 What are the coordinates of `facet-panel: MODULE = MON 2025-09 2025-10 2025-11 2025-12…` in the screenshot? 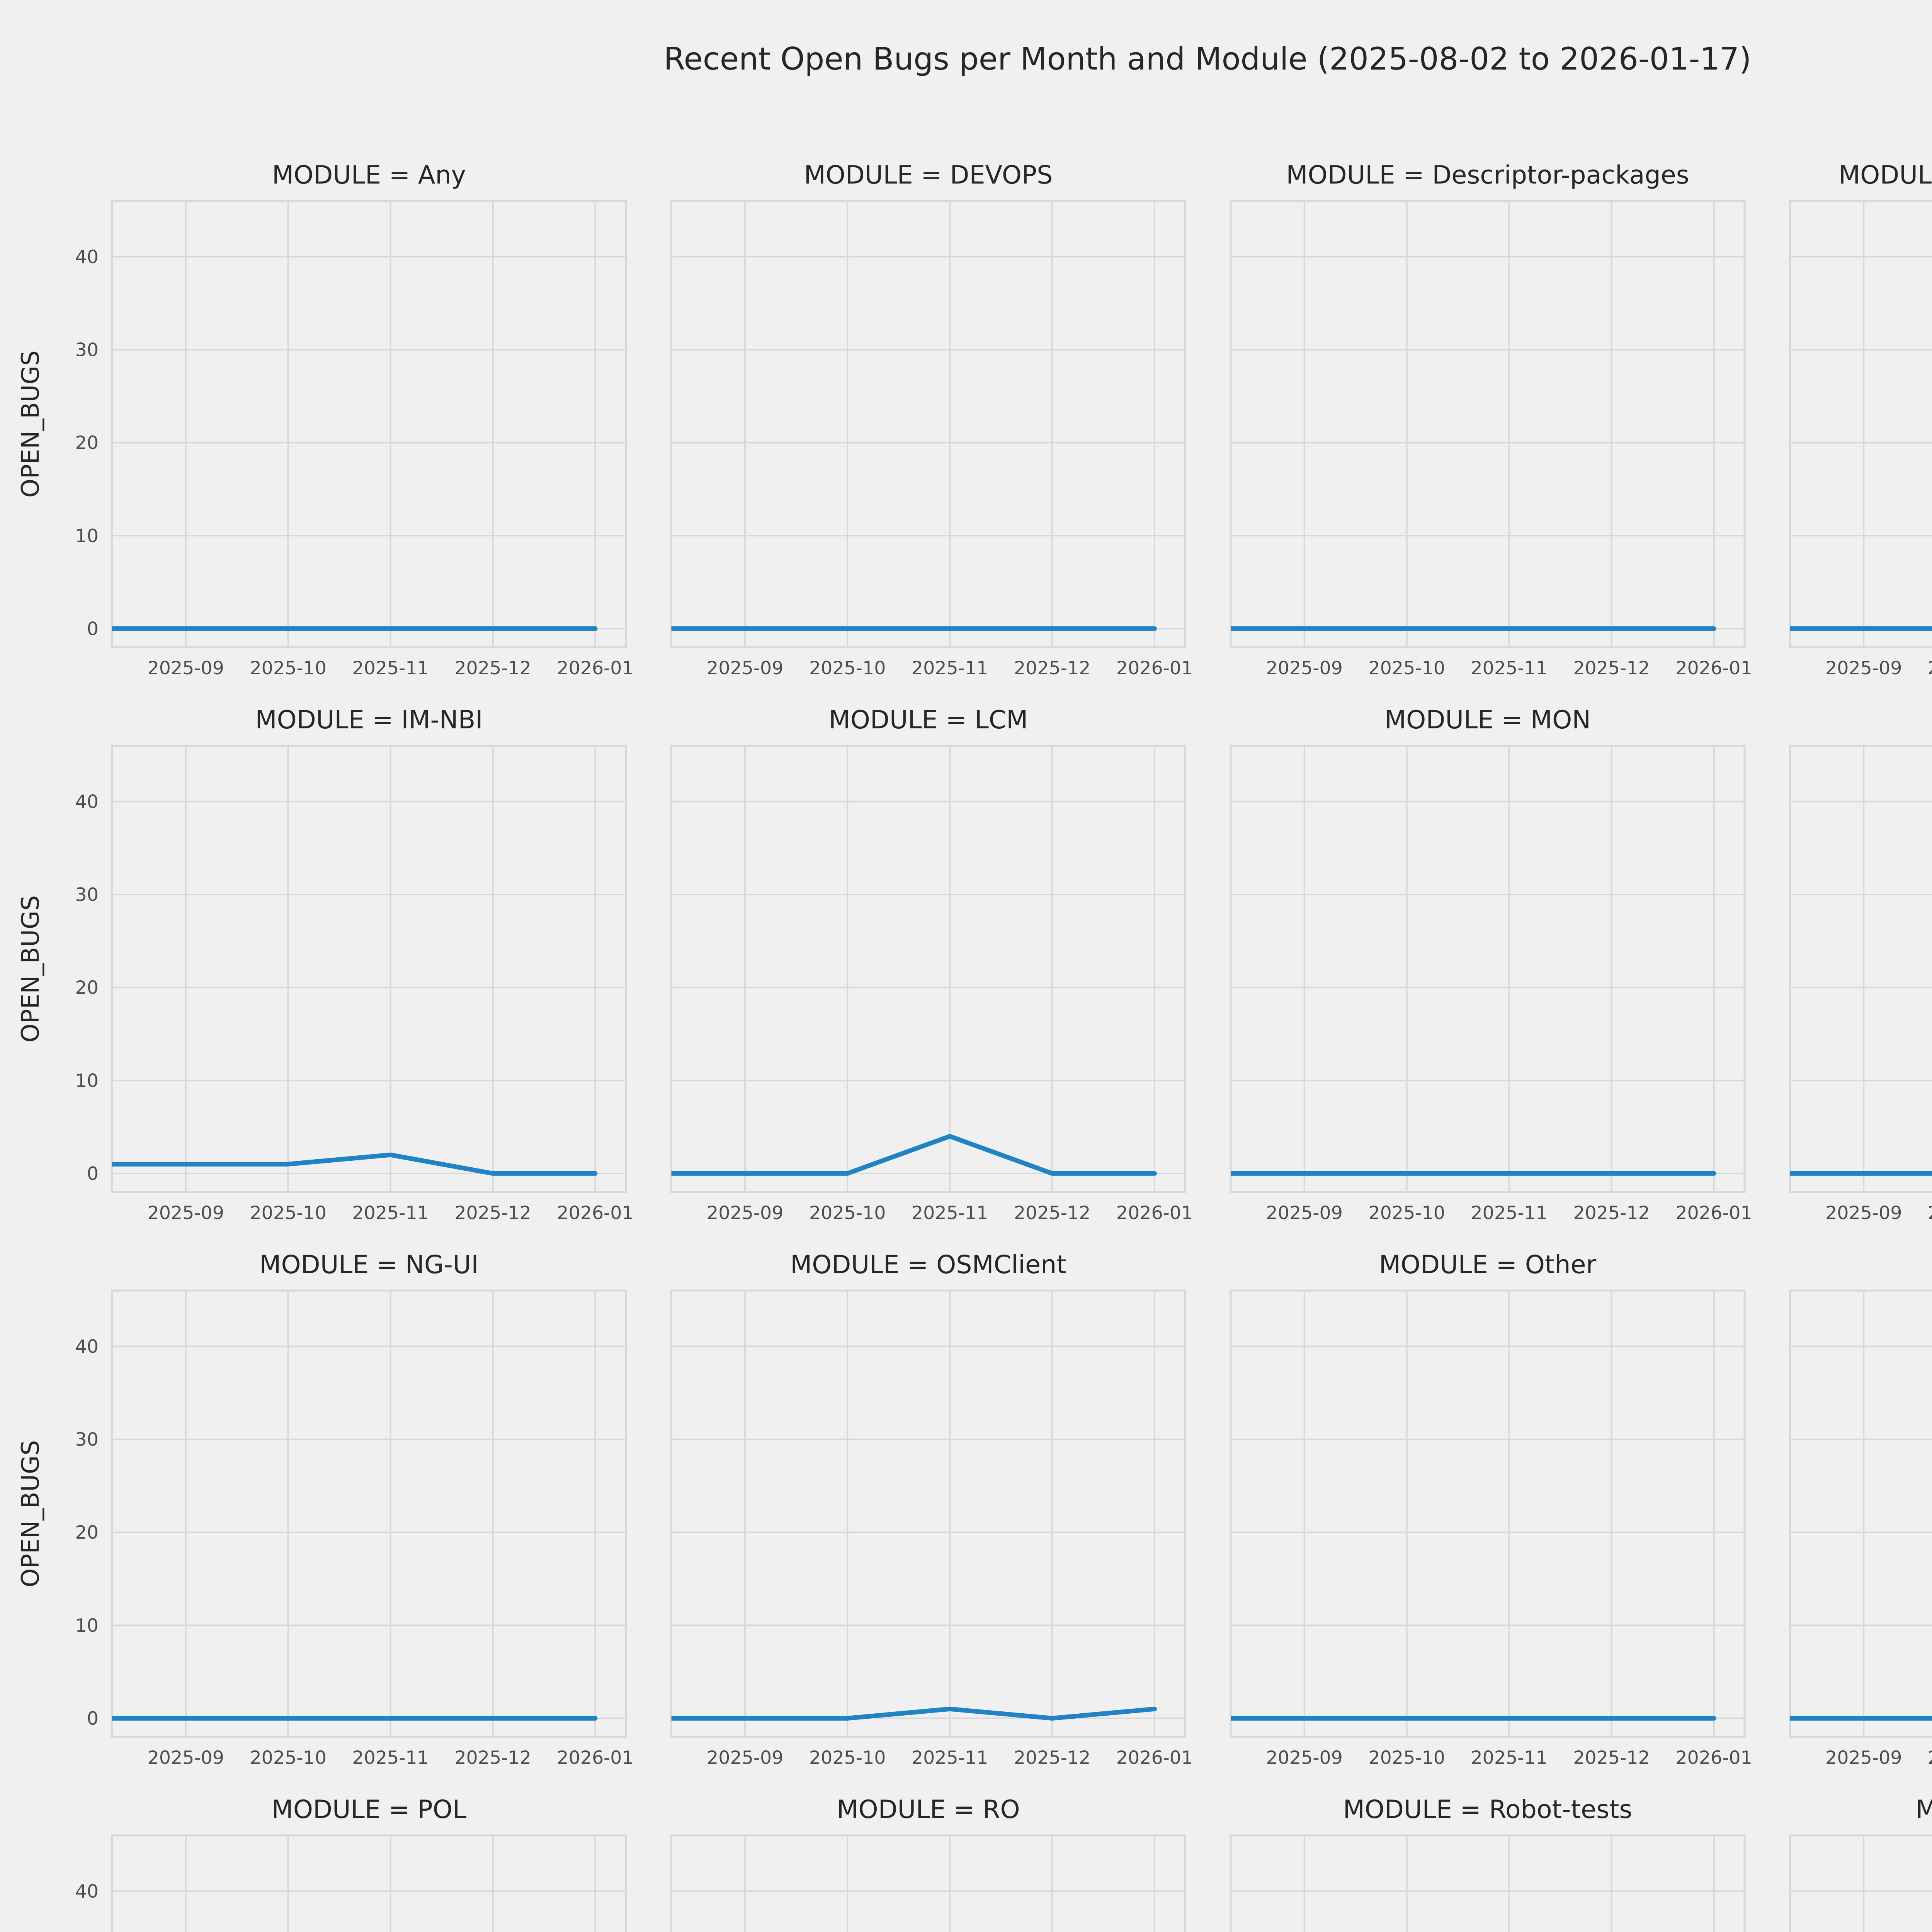 It's located at (1491, 965).